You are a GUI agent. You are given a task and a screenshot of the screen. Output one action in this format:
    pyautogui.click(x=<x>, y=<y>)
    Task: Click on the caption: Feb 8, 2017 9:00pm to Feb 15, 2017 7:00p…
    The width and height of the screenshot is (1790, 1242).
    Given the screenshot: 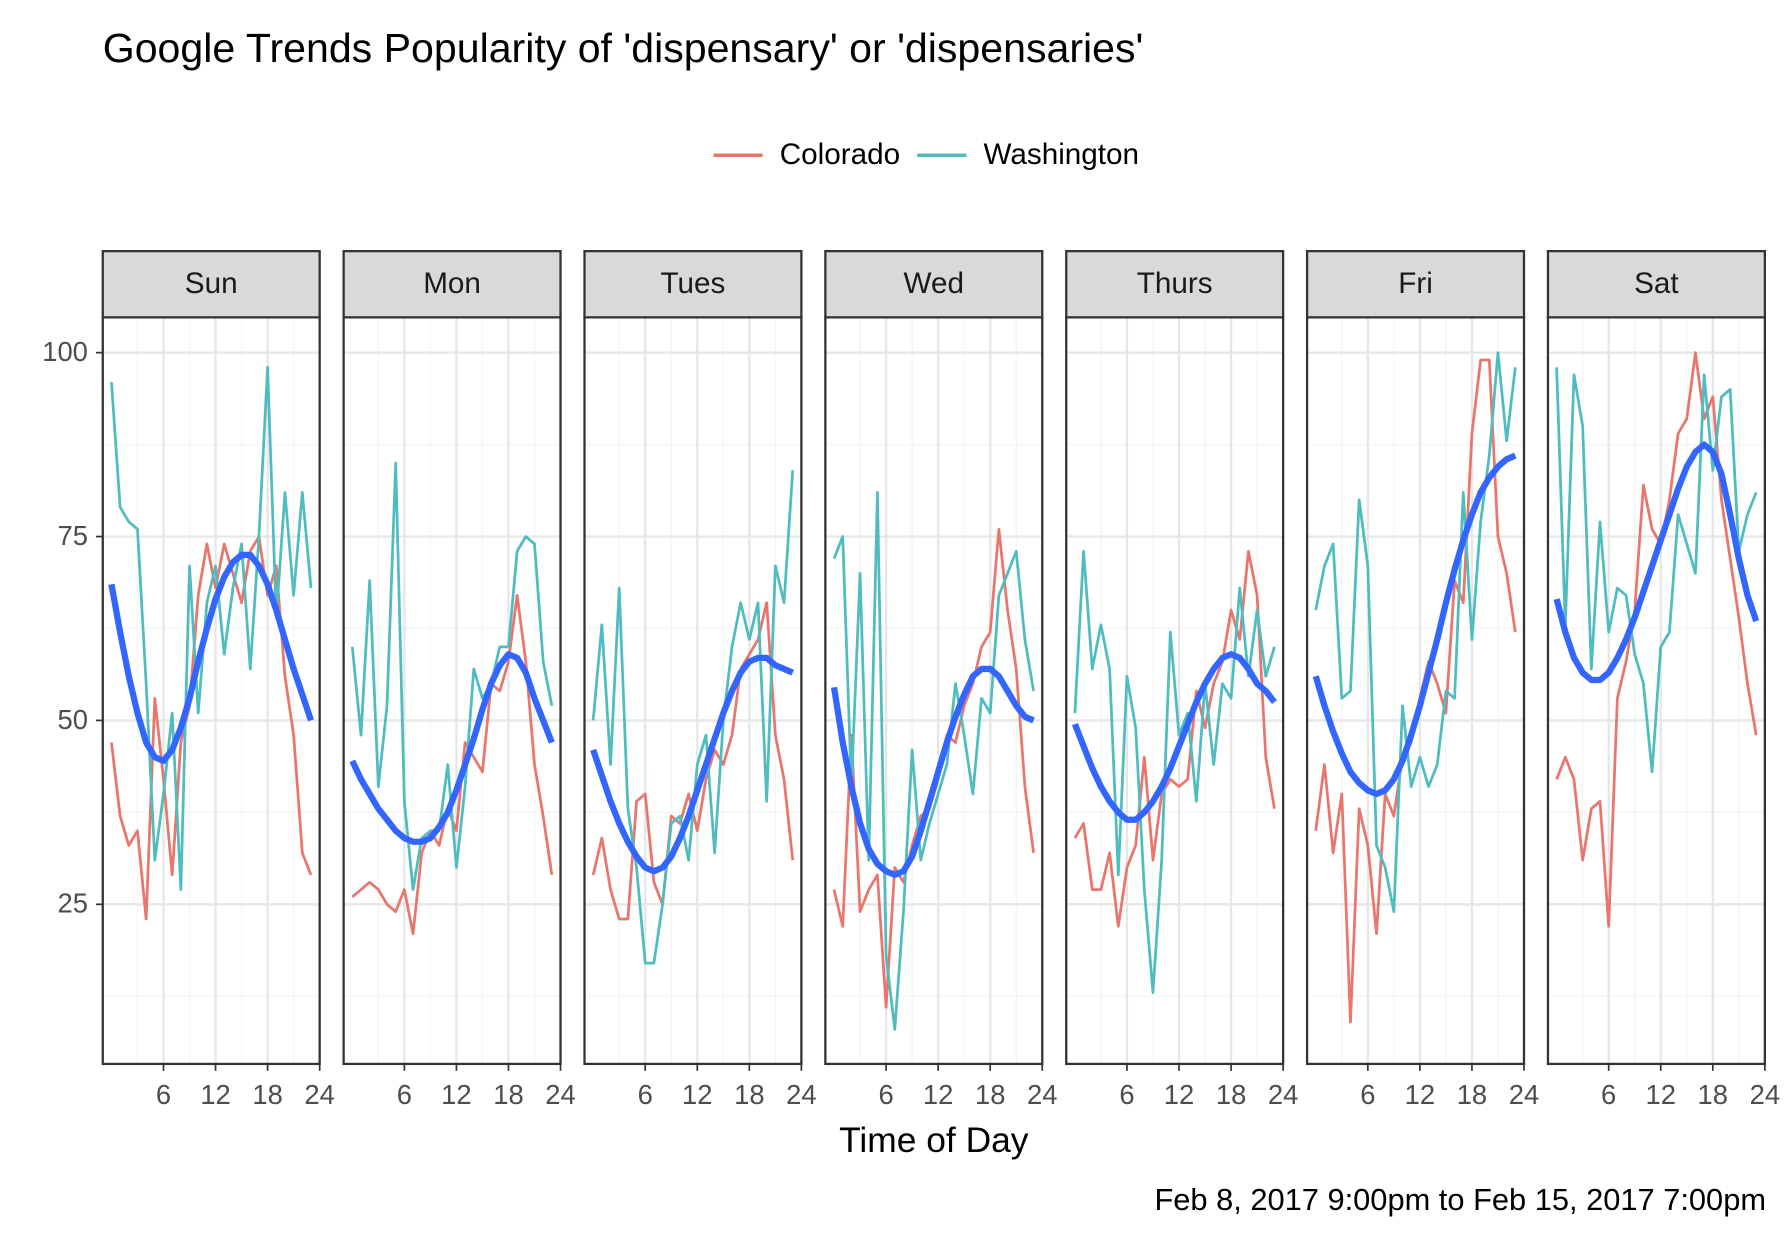 What is the action you would take?
    pyautogui.click(x=1460, y=1199)
    